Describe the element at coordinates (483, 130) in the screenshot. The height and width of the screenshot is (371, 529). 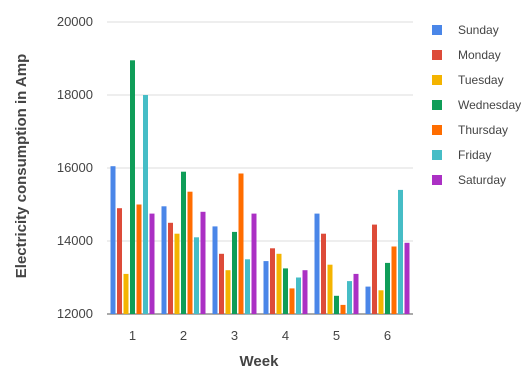
I see `legend-label: Thursday` at that location.